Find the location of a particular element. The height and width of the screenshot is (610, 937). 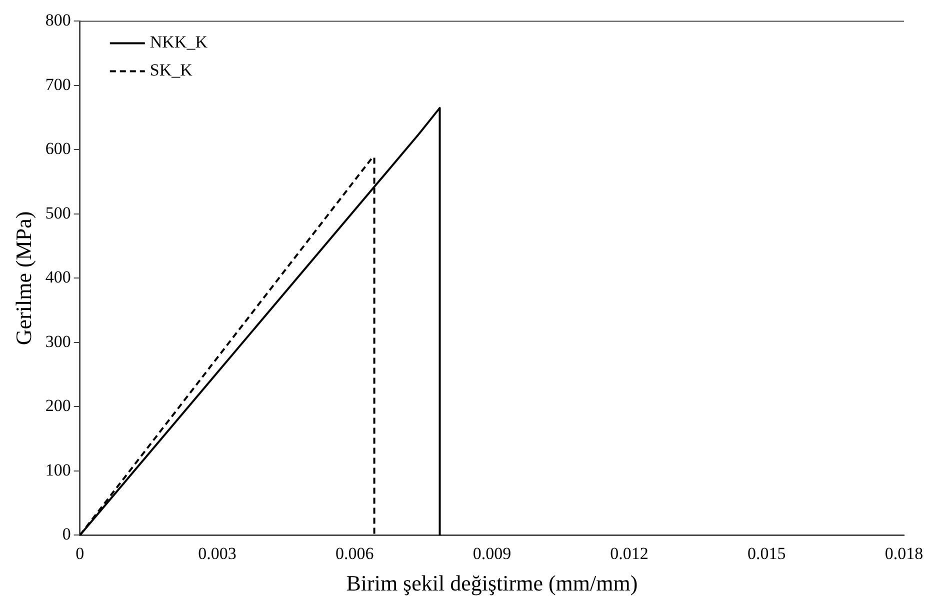

y-tick-label: 100 is located at coordinates (58, 470).